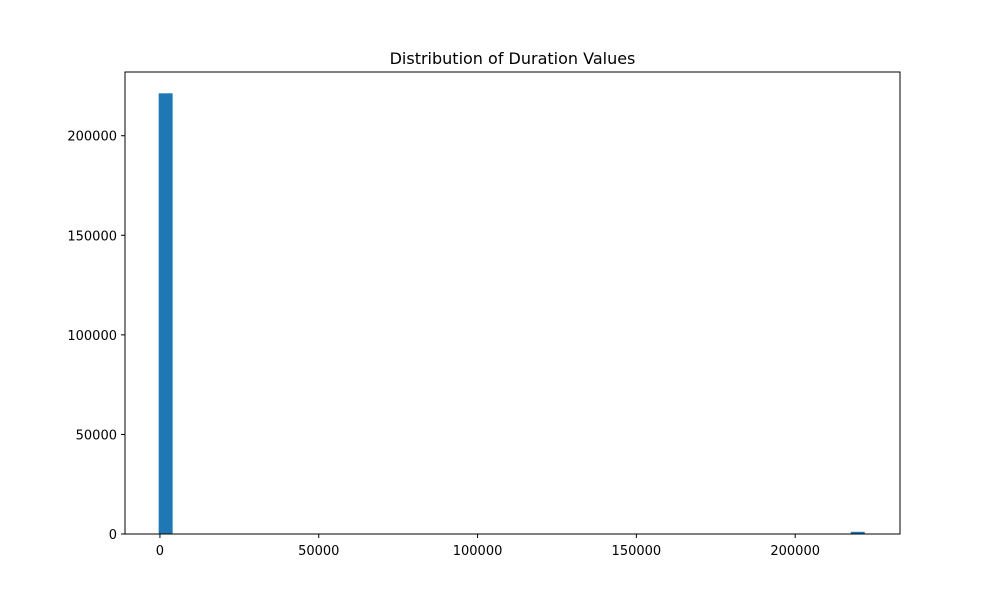 The width and height of the screenshot is (1000, 600). I want to click on x-tick-label: 150000, so click(637, 551).